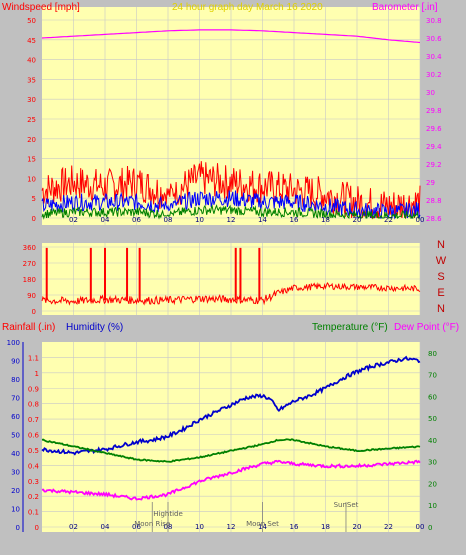 Image resolution: width=466 pixels, height=555 pixels. I want to click on temperature-line, so click(231, 450).